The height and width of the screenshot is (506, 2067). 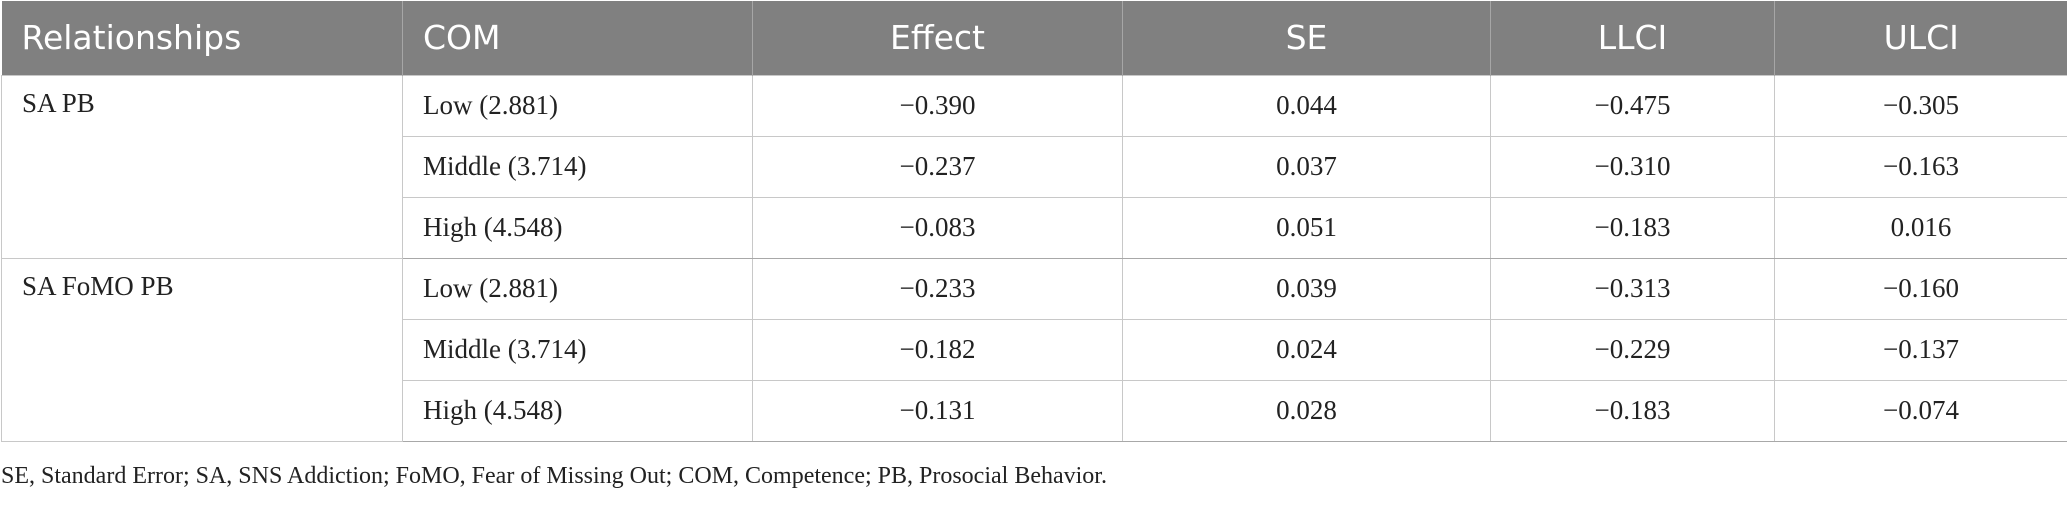 I want to click on effect-cell: −0.390, so click(x=937, y=105).